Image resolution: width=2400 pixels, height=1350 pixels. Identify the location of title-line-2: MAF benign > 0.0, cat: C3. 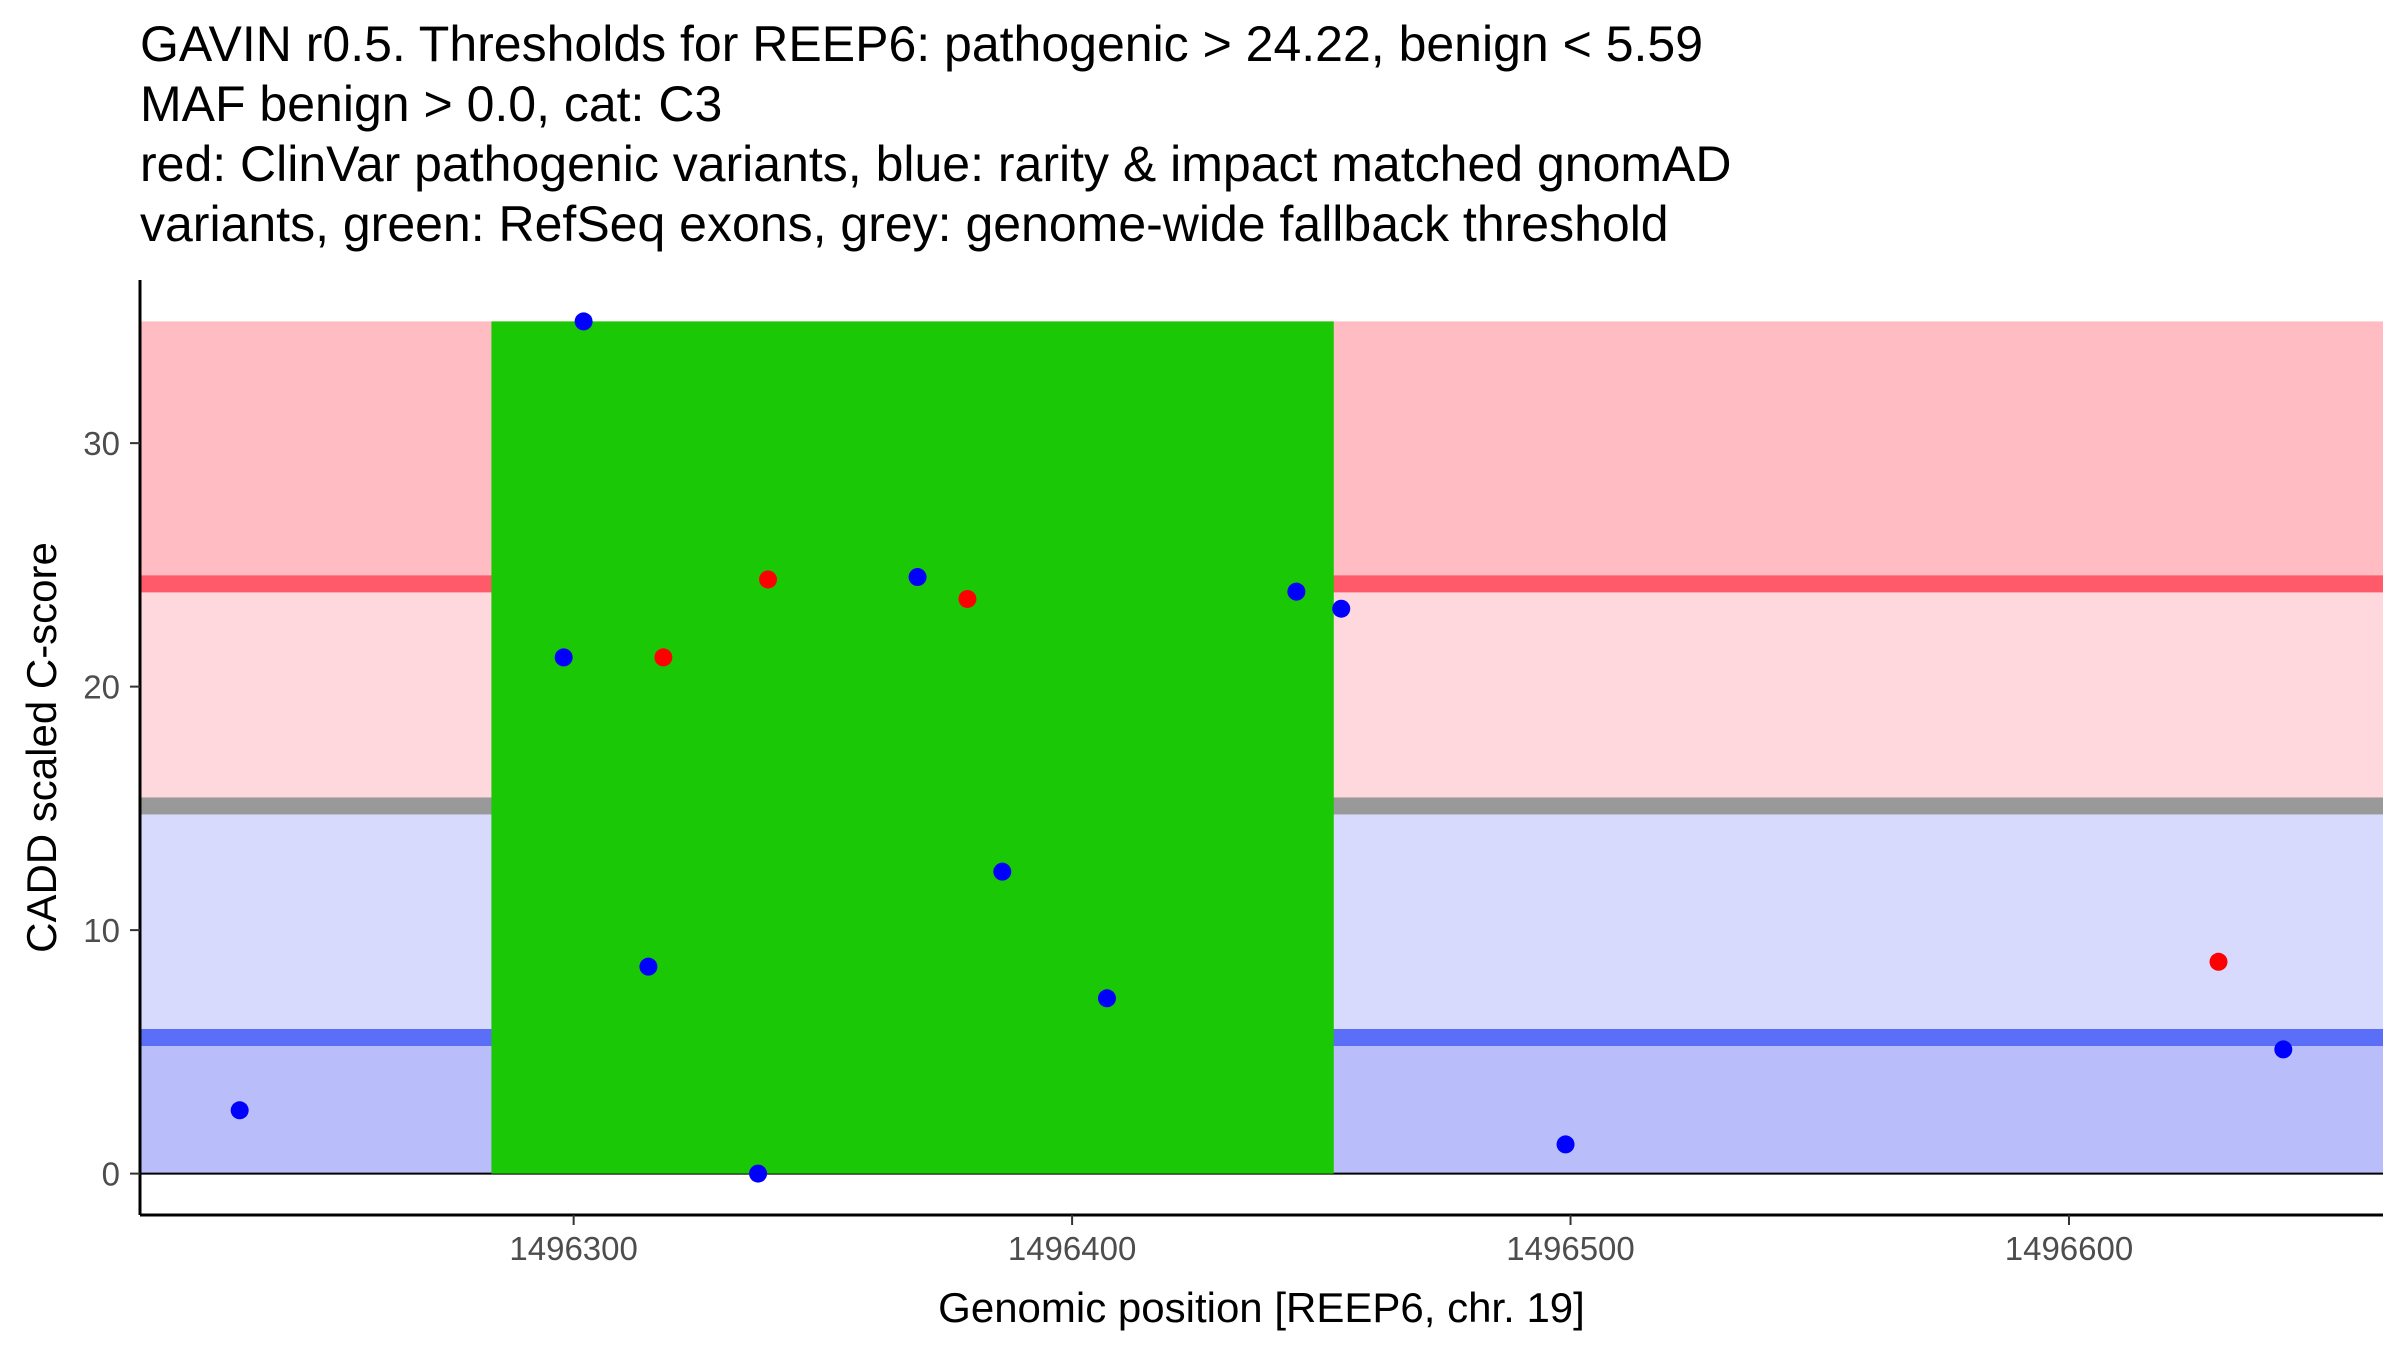
(431, 104).